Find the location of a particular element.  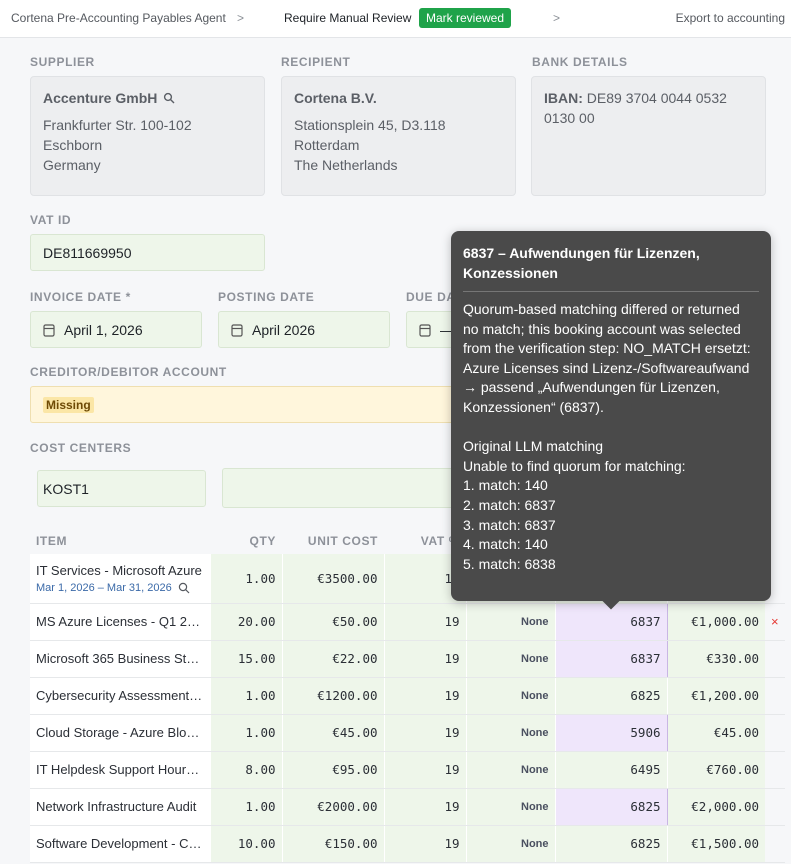

invoice-date-field: April 1, 2026 is located at coordinates (116, 329).